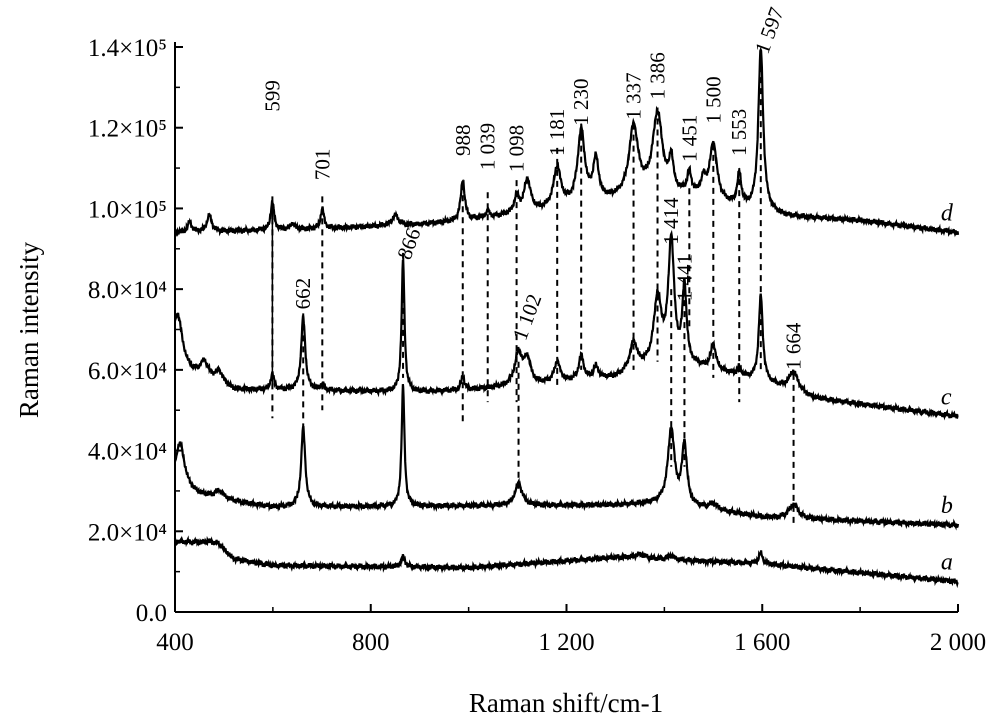 The height and width of the screenshot is (723, 1000). Describe the element at coordinates (713, 99) in the screenshot. I see `peak-label-1500: 1 500` at that location.